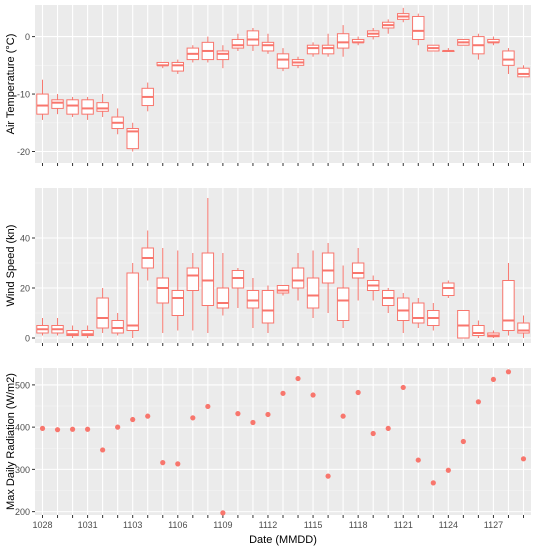 Image resolution: width=537 pixels, height=555 pixels. What do you see at coordinates (403, 525) in the screenshot?
I see `x-tick-label: 1121` at bounding box center [403, 525].